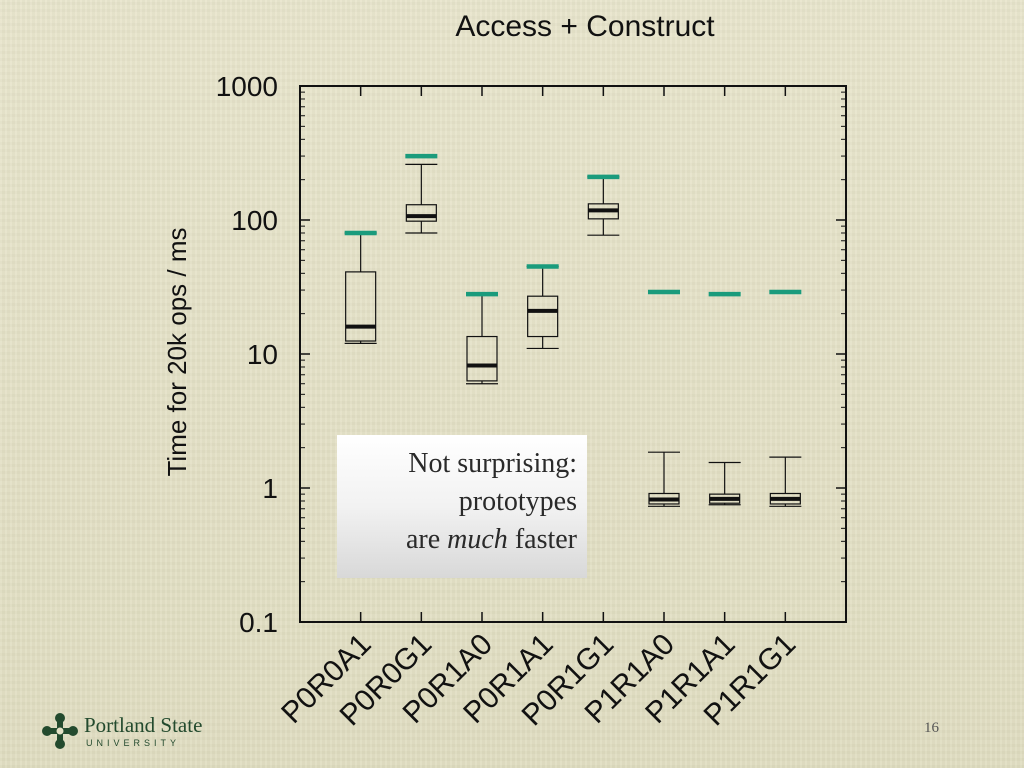 This screenshot has width=1024, height=768. Describe the element at coordinates (60, 731) in the screenshot. I see `logo-mark-icon` at that location.